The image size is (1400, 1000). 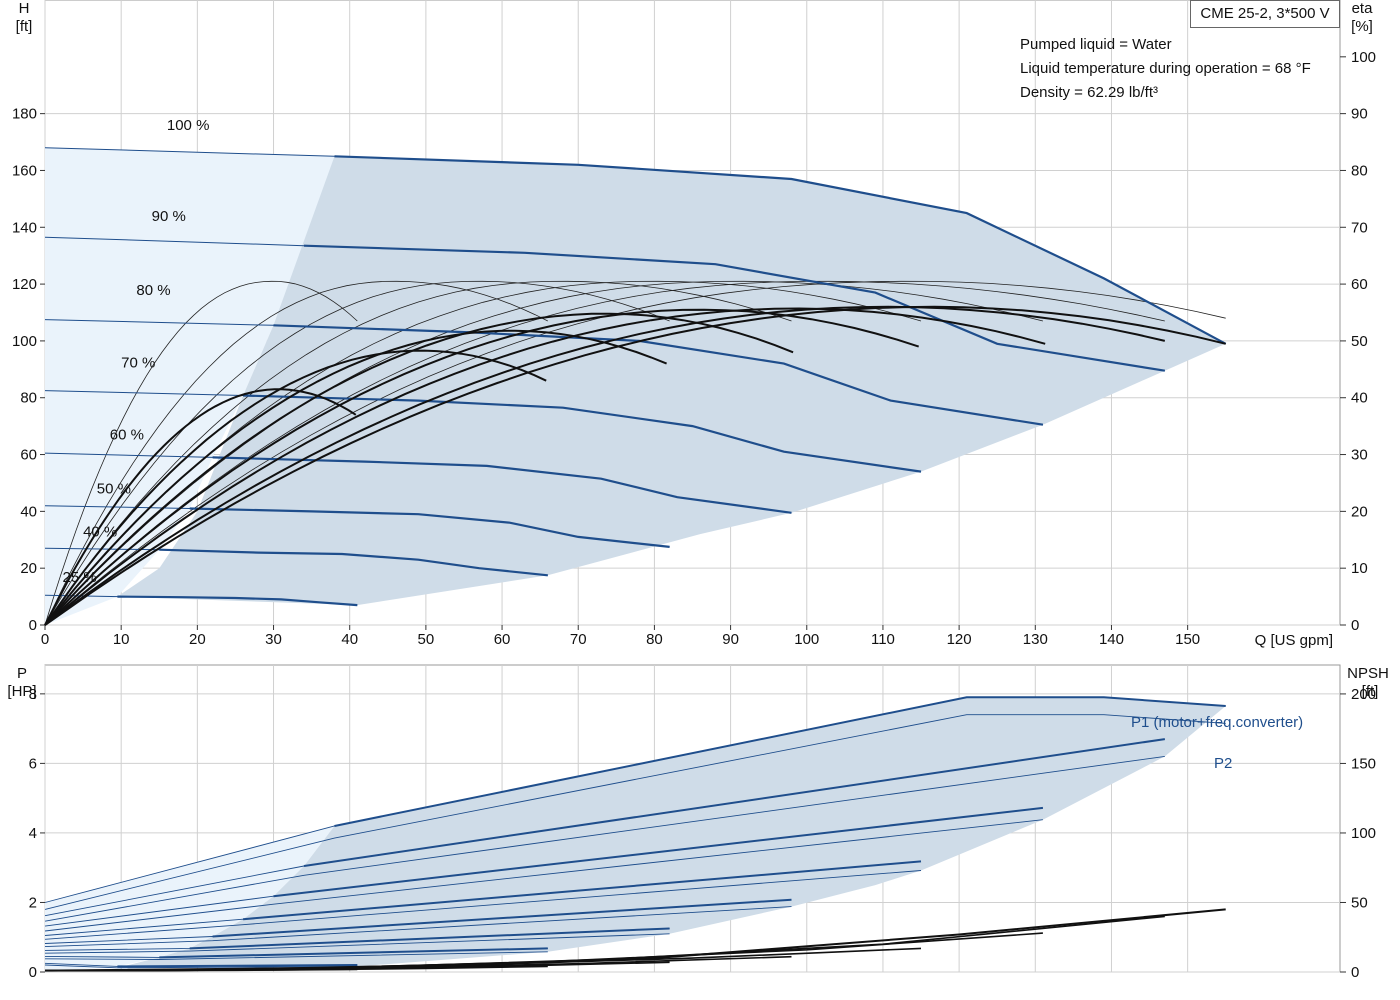 I want to click on x-tick-label: 70, so click(x=578, y=639).